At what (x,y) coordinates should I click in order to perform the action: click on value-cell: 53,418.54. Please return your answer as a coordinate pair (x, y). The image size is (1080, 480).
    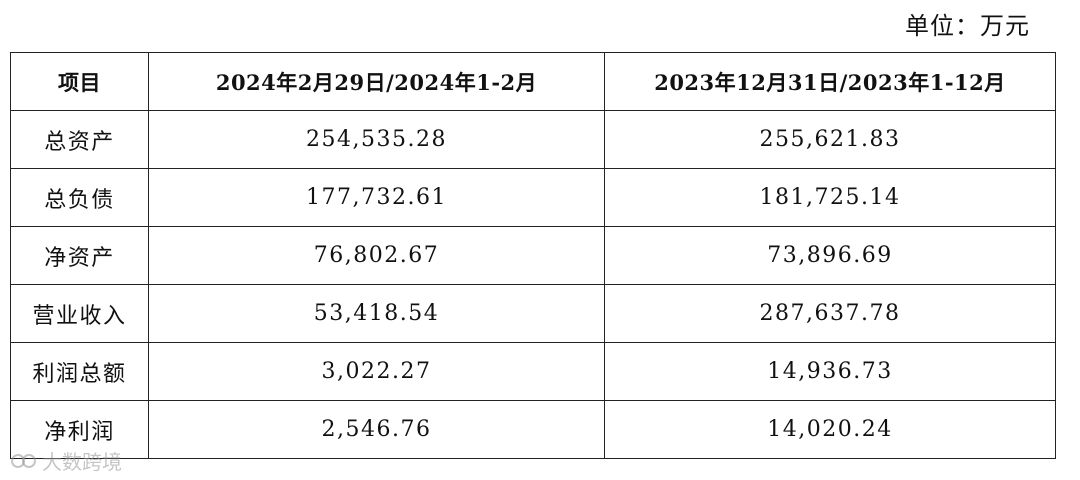
    Looking at the image, I should click on (376, 313).